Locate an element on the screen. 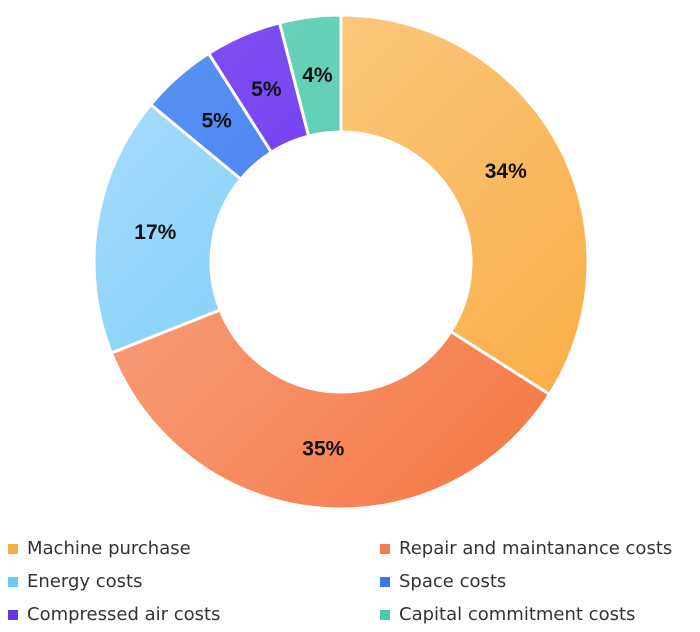  legend-item-capital-commitment-costs: Capital commitment costs is located at coordinates (507, 615).